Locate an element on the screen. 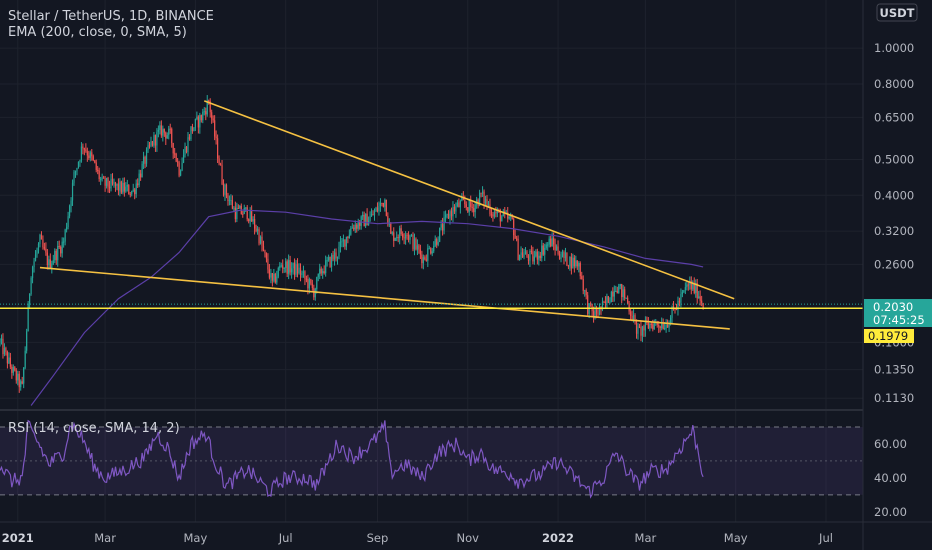 This screenshot has width=932, height=550. time-axis: 2021 Mar May Jul Sep Nov 2022 Mar May Jul is located at coordinates (417, 538).